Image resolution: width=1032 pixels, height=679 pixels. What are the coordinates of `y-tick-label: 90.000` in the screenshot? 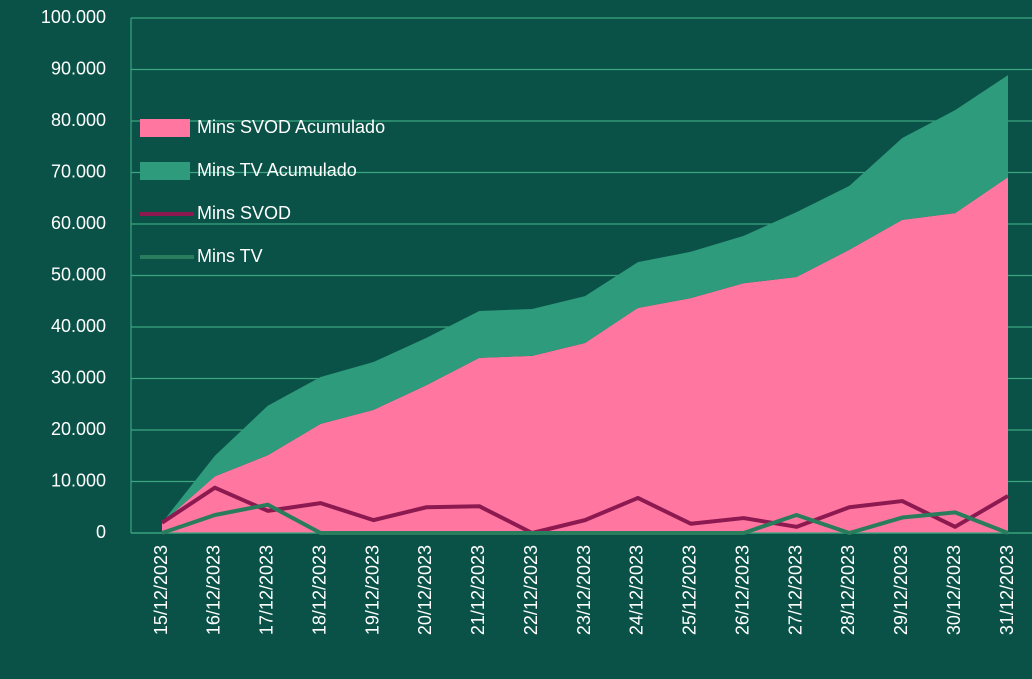 It's located at (78, 68).